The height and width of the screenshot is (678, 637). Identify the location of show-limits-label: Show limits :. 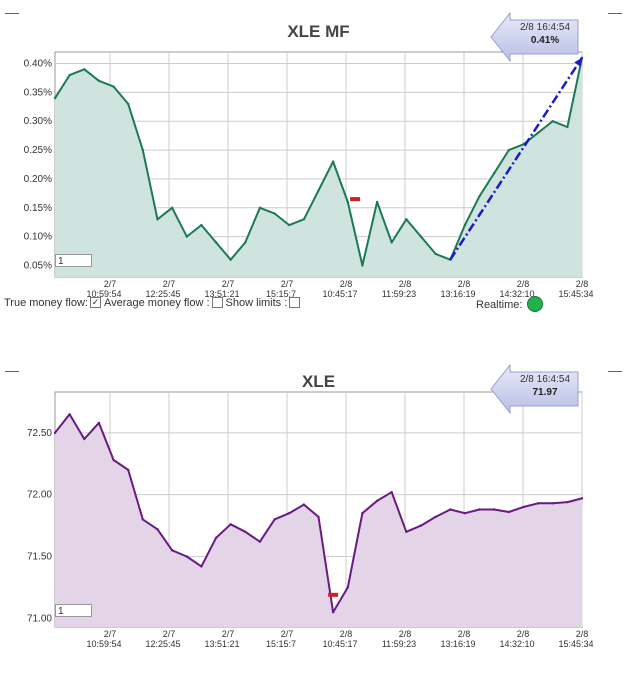
(256, 303).